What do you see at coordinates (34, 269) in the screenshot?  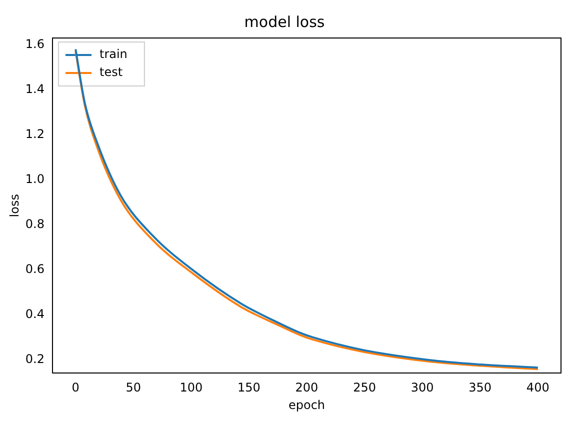 I see `y-tick-label: 0.6` at bounding box center [34, 269].